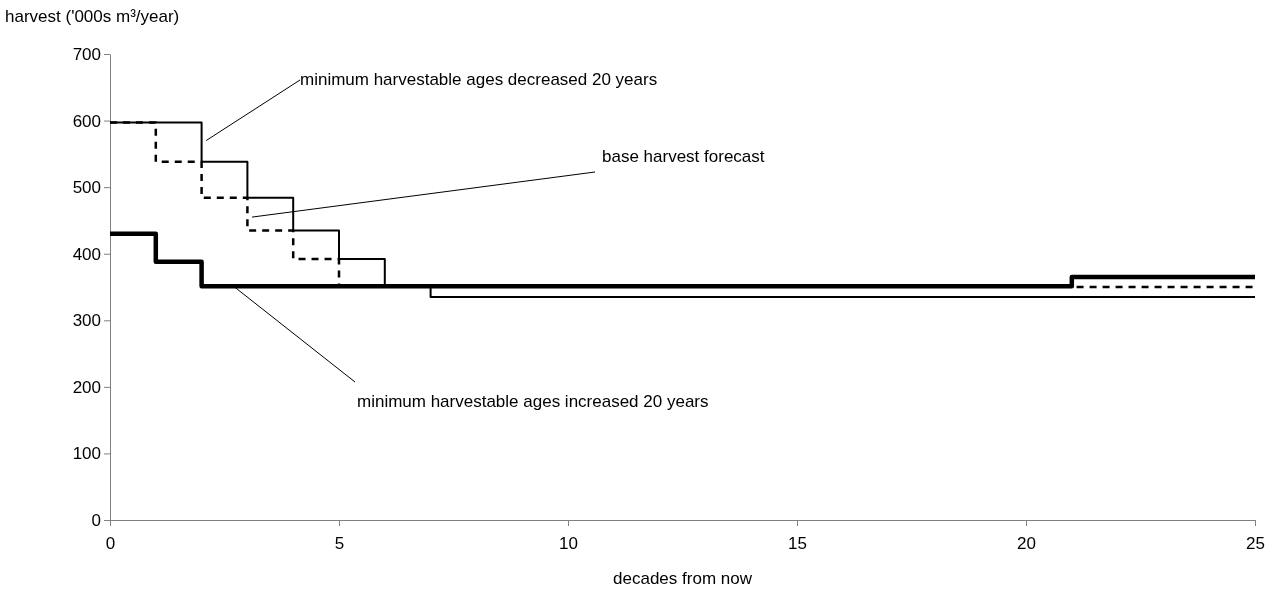 This screenshot has width=1275, height=607. What do you see at coordinates (110, 544) in the screenshot?
I see `x-tick-label: 0` at bounding box center [110, 544].